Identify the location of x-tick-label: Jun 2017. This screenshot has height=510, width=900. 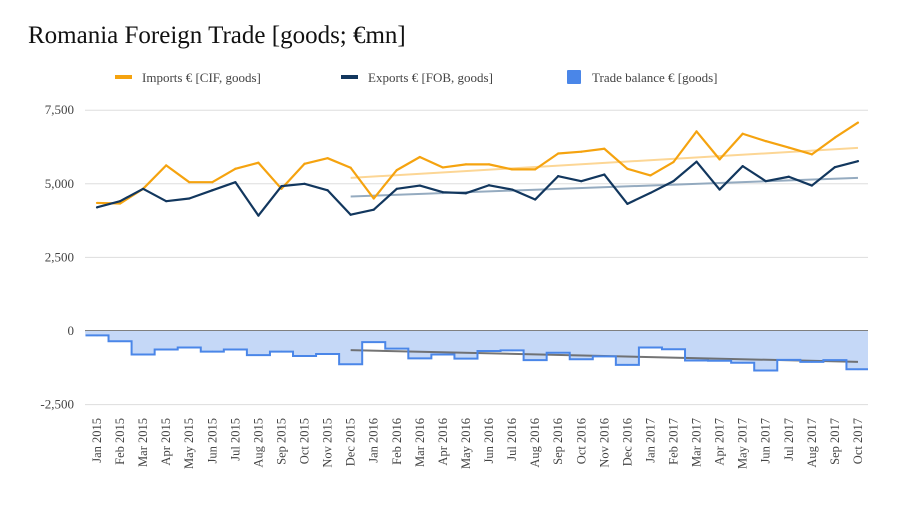
(766, 441).